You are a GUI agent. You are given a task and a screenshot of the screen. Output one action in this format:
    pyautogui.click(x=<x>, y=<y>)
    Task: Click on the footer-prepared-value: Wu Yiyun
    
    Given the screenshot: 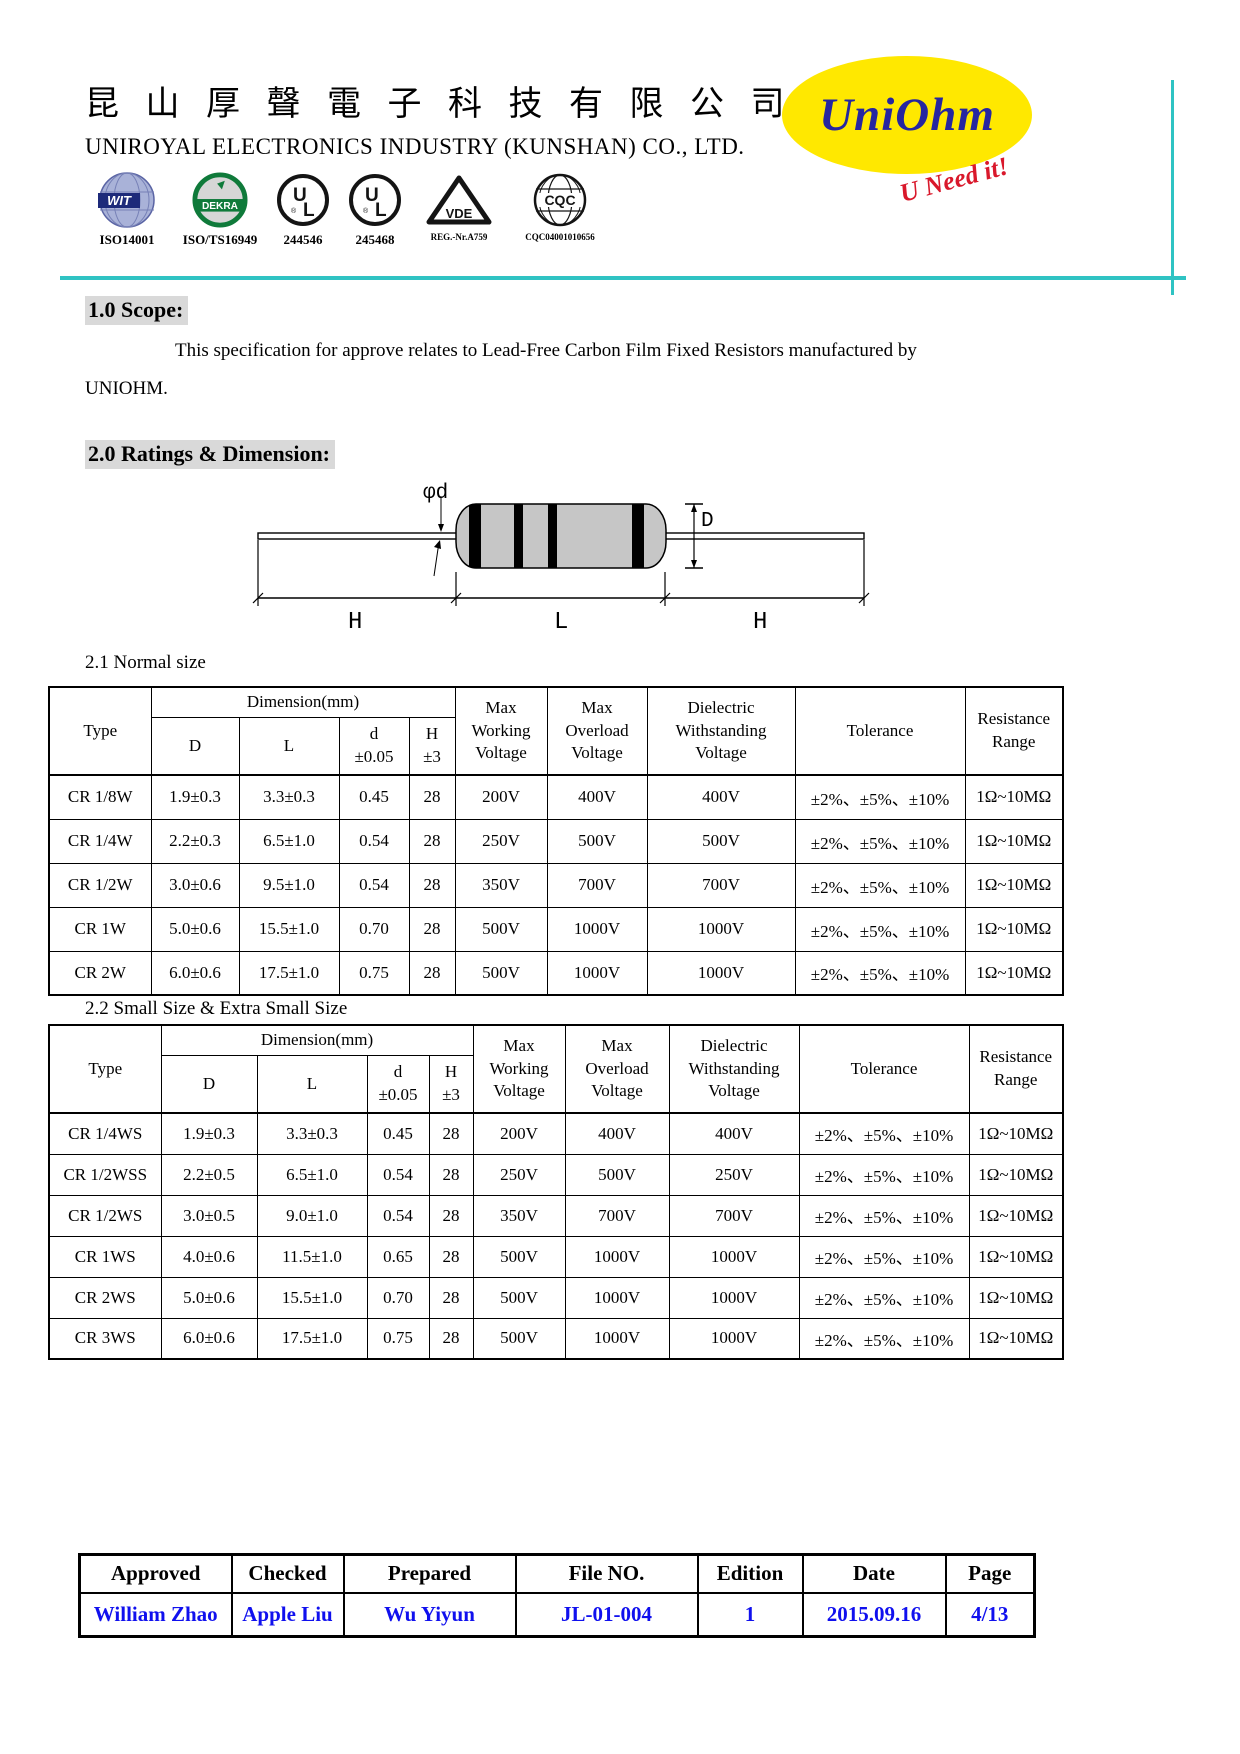 What is the action you would take?
    pyautogui.click(x=429, y=1614)
    